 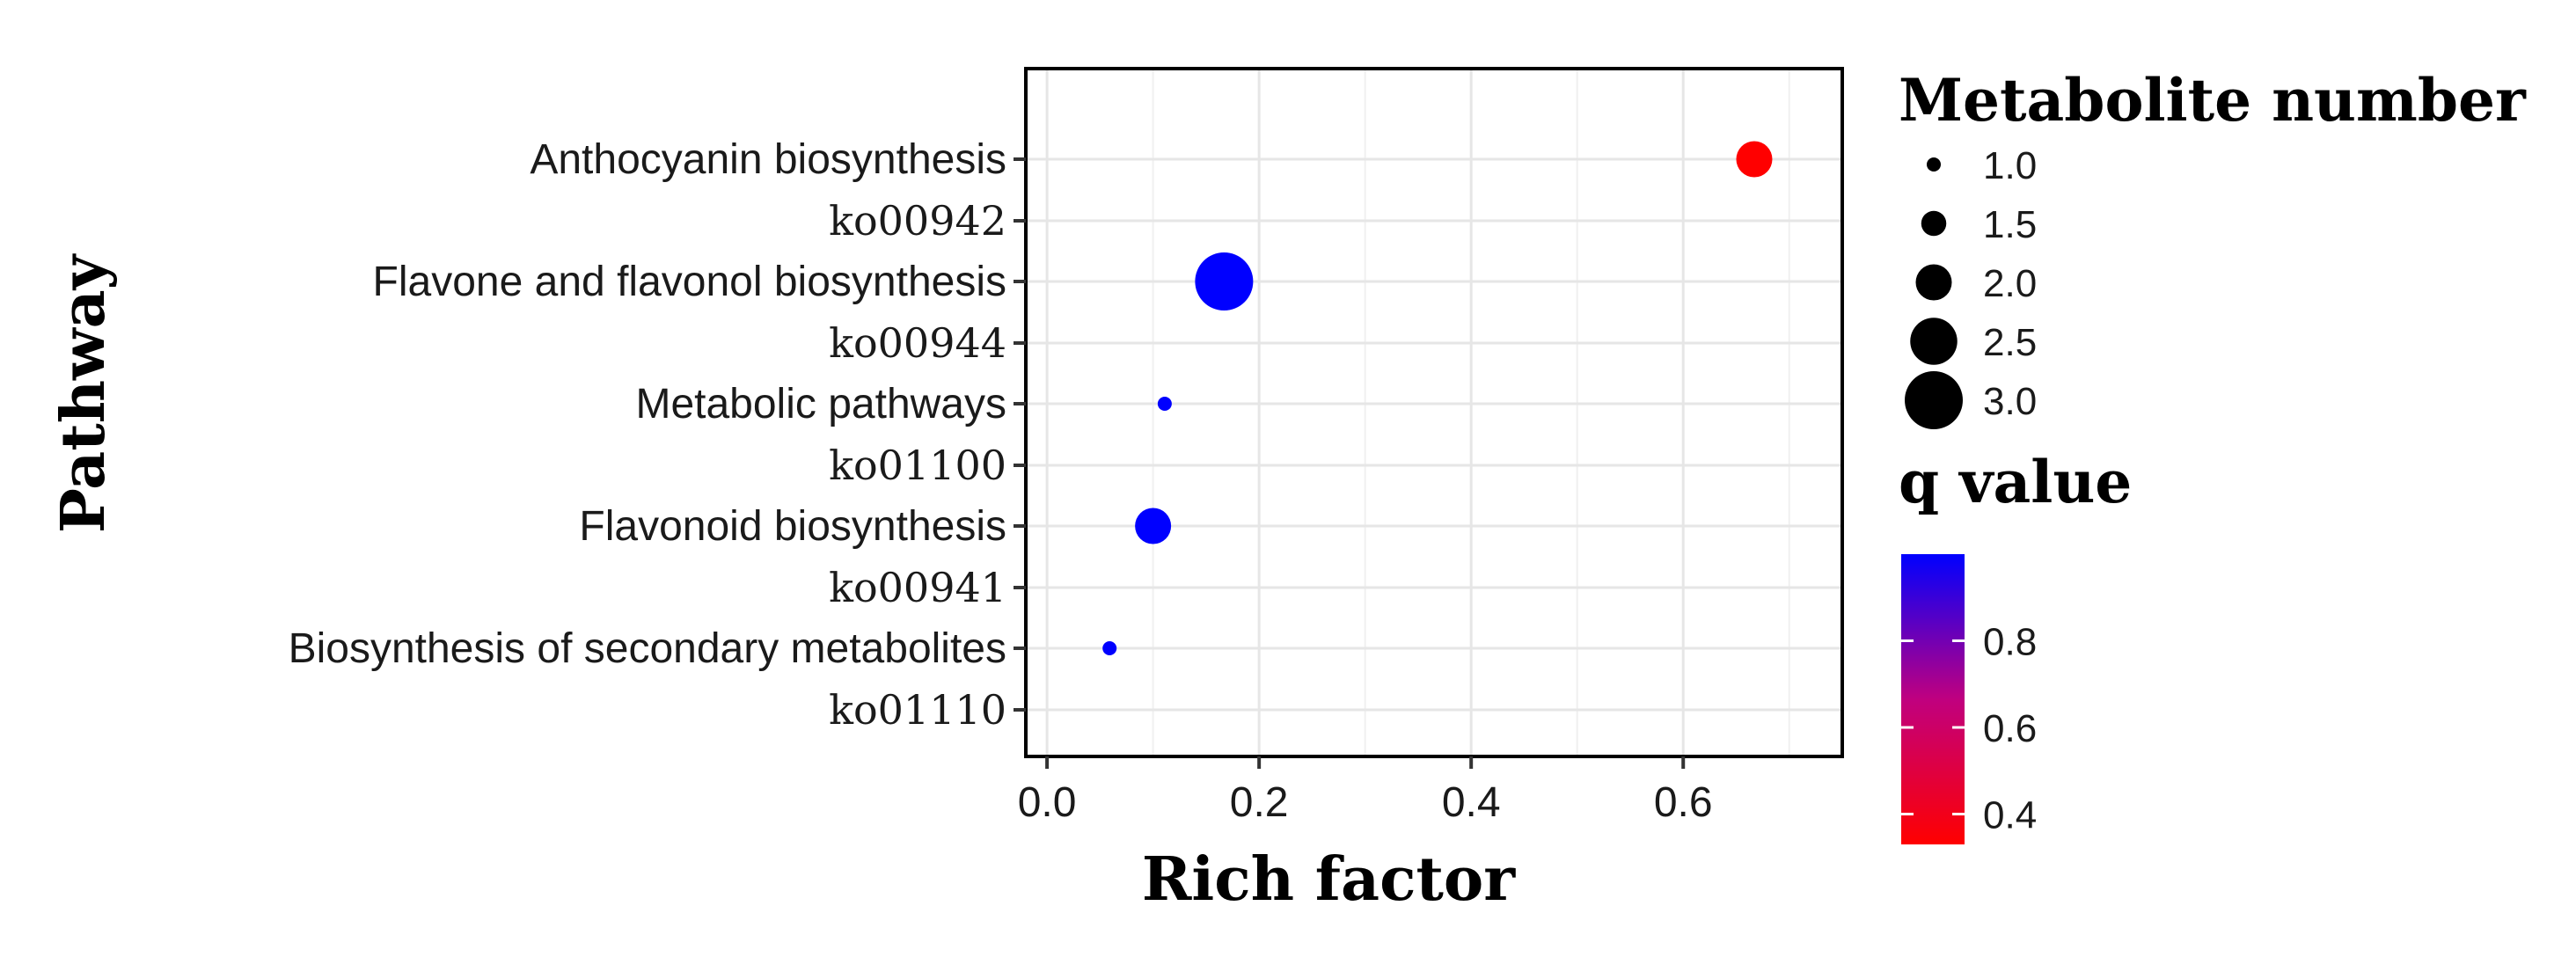 I want to click on color-legend-title: q value, so click(x=2015, y=482).